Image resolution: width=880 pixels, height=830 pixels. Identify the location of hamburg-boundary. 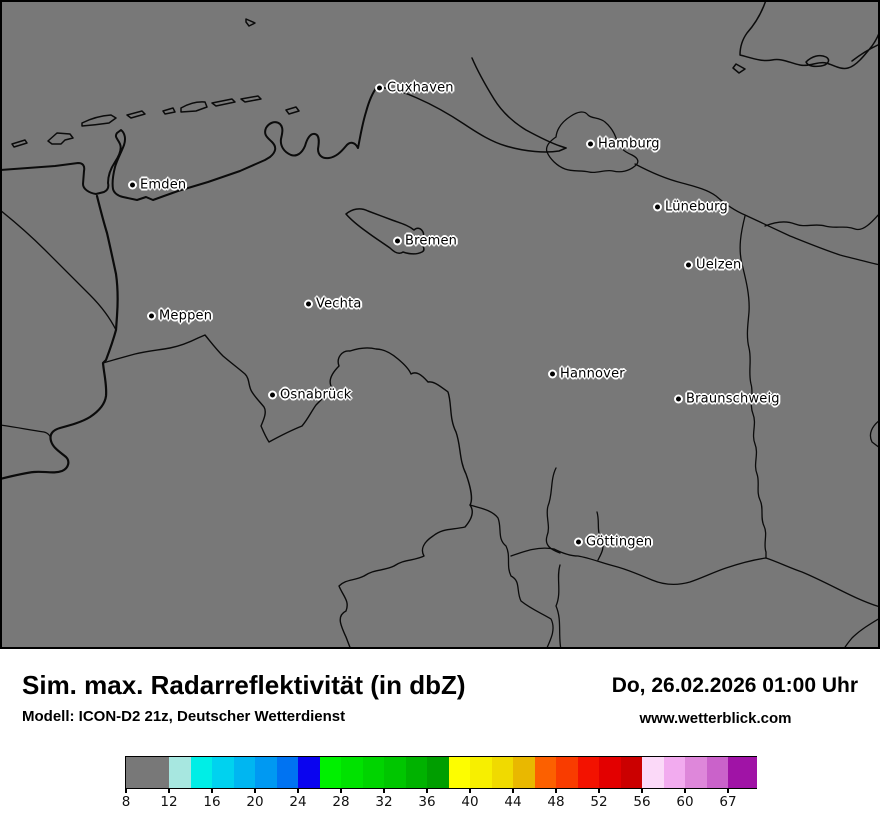
(592, 142).